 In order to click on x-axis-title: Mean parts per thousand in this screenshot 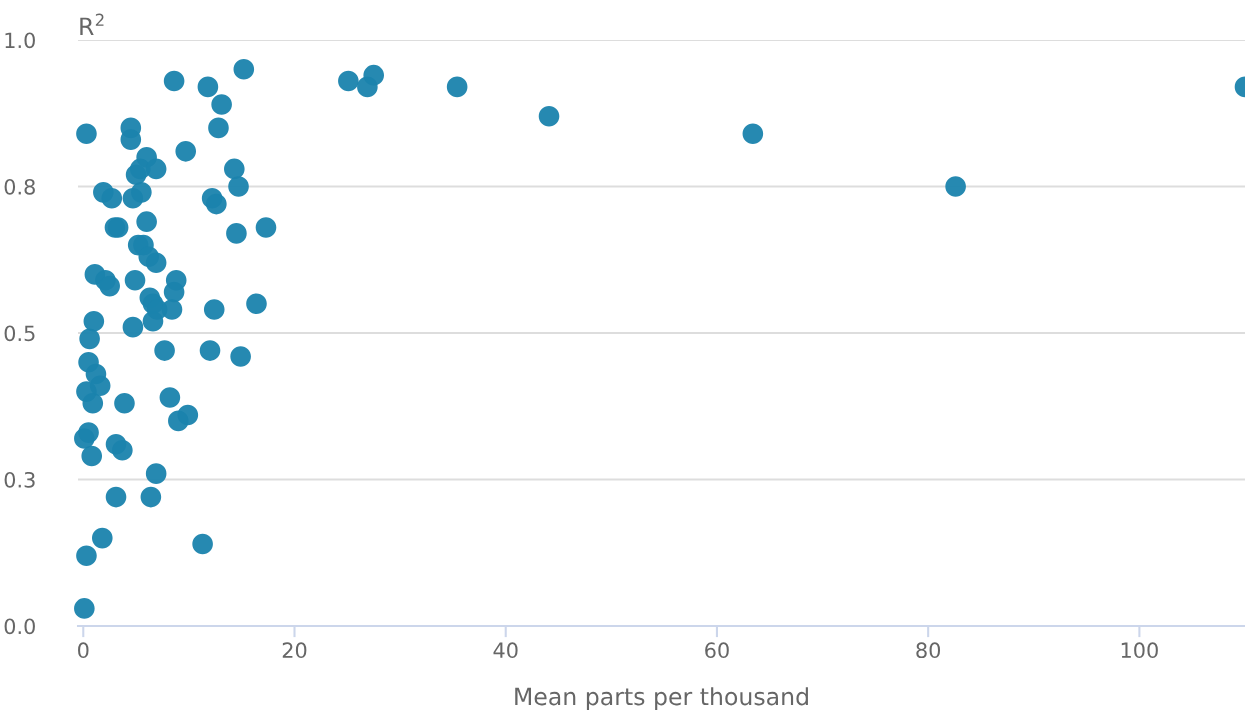, I will do `click(661, 698)`.